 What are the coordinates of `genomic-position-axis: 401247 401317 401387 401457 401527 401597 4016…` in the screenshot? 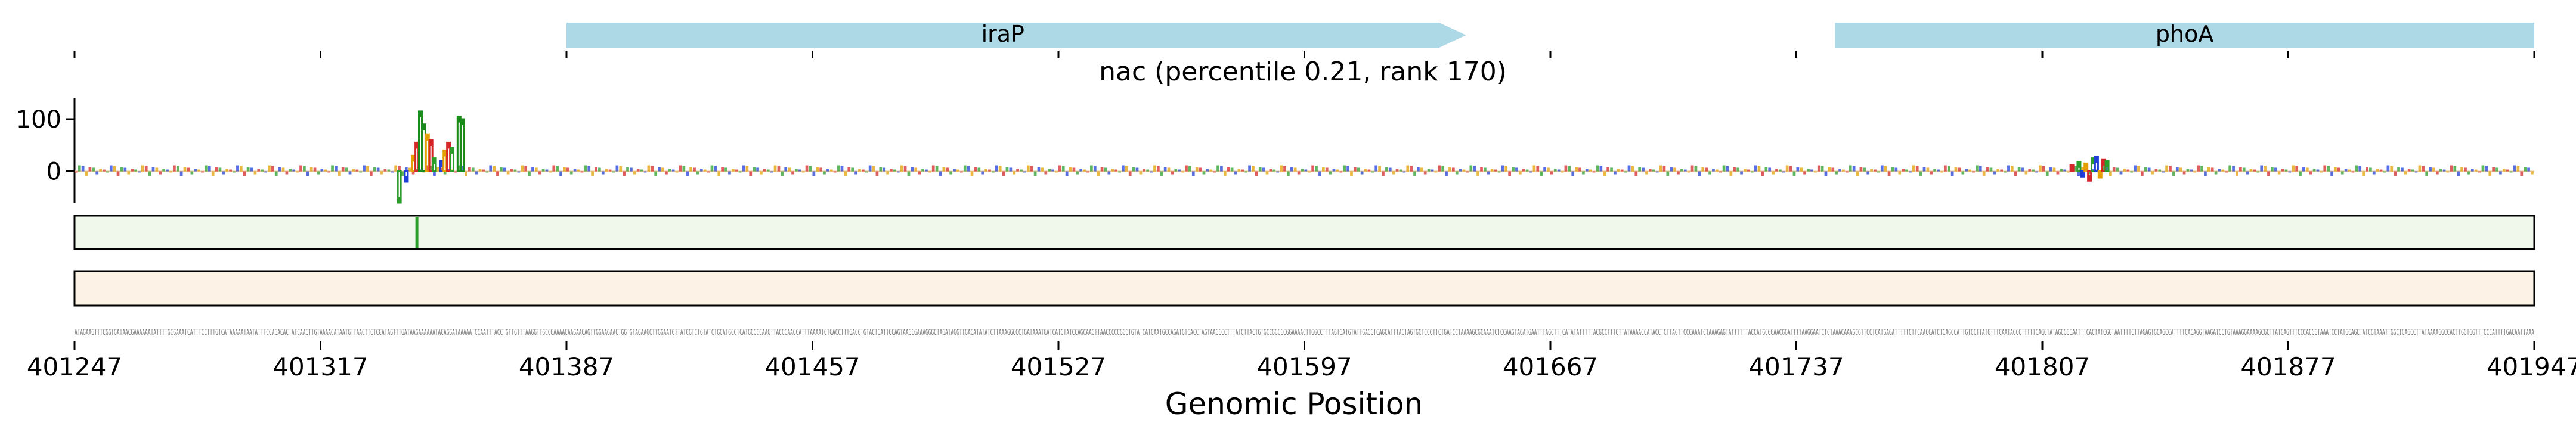 It's located at (1302, 361).